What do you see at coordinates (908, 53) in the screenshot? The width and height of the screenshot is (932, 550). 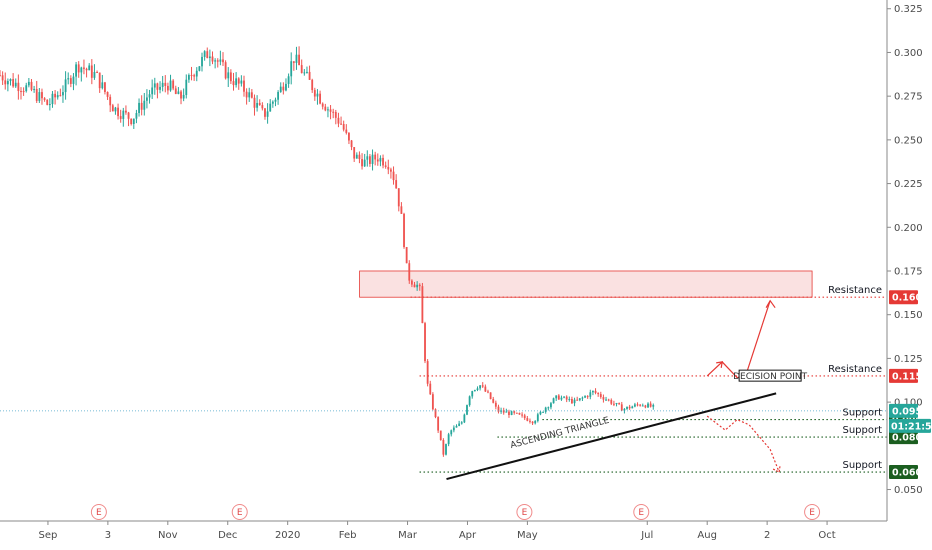 I see `y-tick-label-1: 0.300` at bounding box center [908, 53].